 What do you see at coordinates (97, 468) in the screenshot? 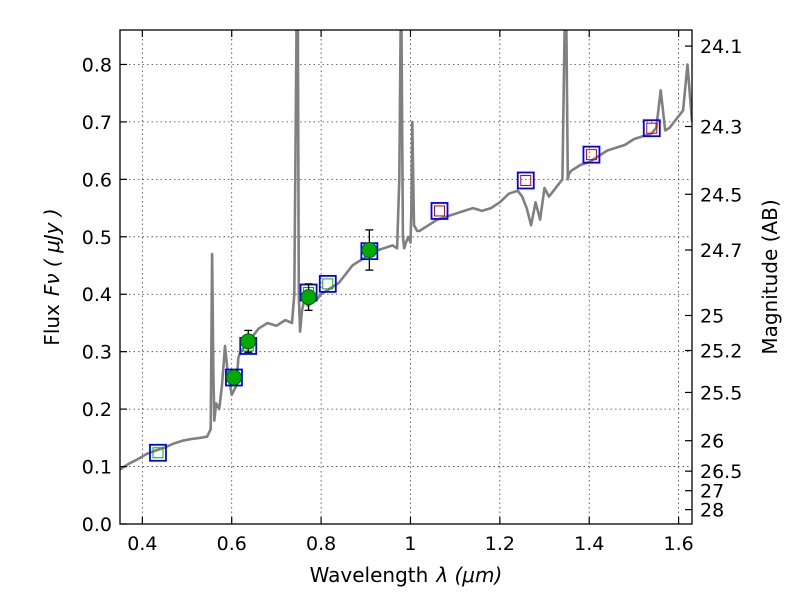
I see `y-tick-label: 0.1` at bounding box center [97, 468].